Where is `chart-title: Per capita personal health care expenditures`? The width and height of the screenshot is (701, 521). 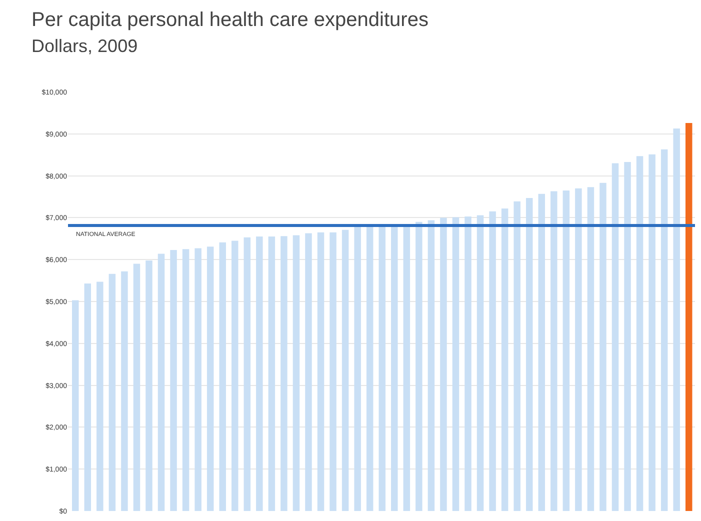
chart-title: Per capita personal health care expenditures is located at coordinates (230, 20).